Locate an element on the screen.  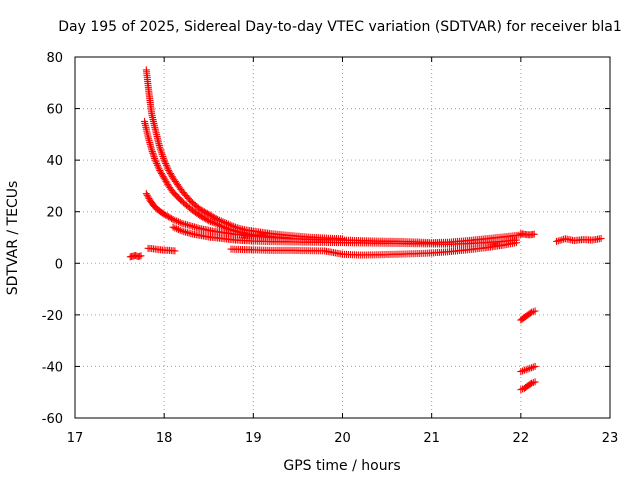
y-tick-label: -40 is located at coordinates (52, 367).